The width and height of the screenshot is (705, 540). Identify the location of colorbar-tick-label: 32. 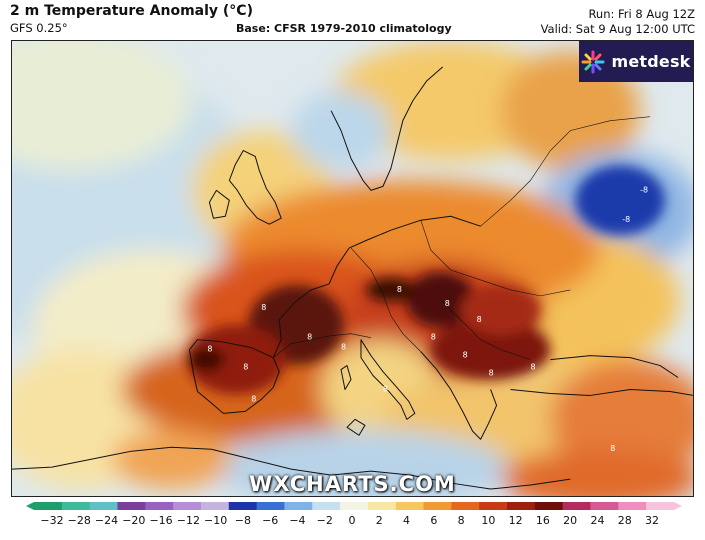
(652, 520).